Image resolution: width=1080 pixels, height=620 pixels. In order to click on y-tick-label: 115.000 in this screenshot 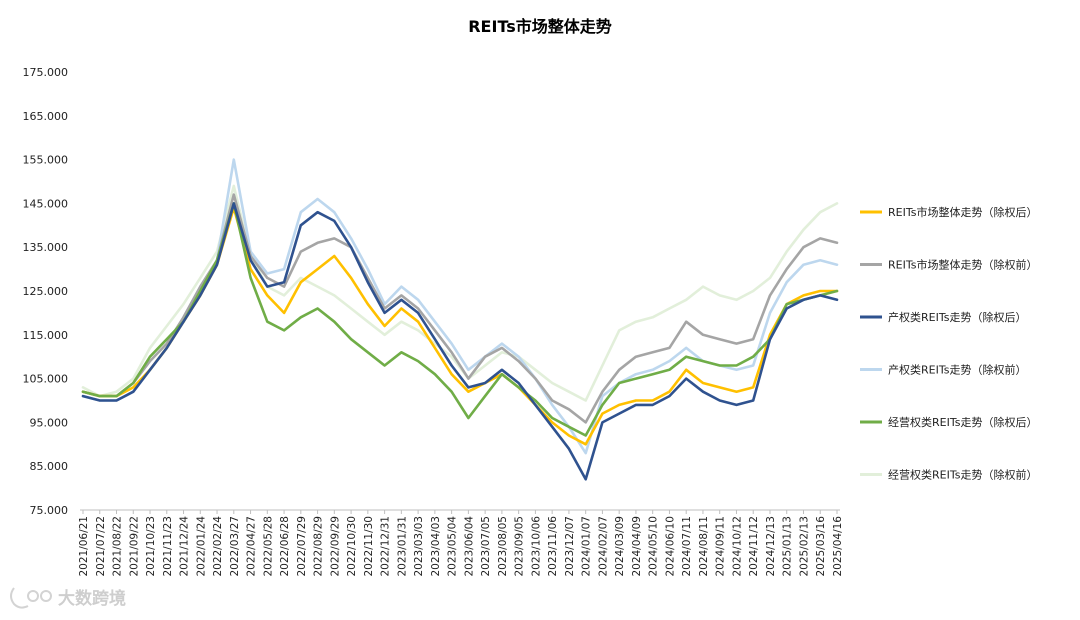, I will do `click(46, 335)`.